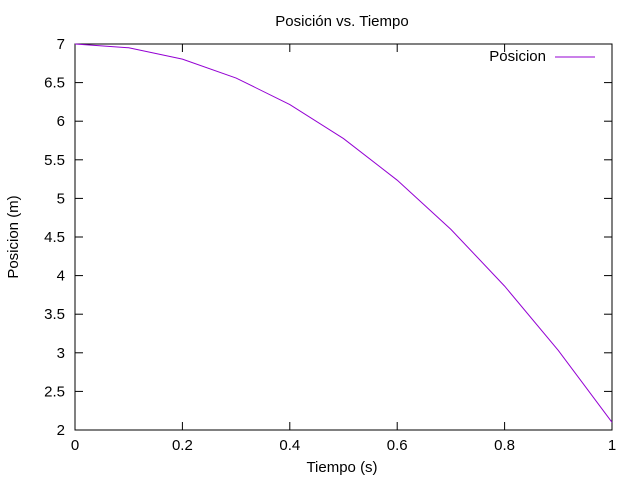 The image size is (640, 480). Describe the element at coordinates (61, 44) in the screenshot. I see `y-tick-label: 7` at that location.